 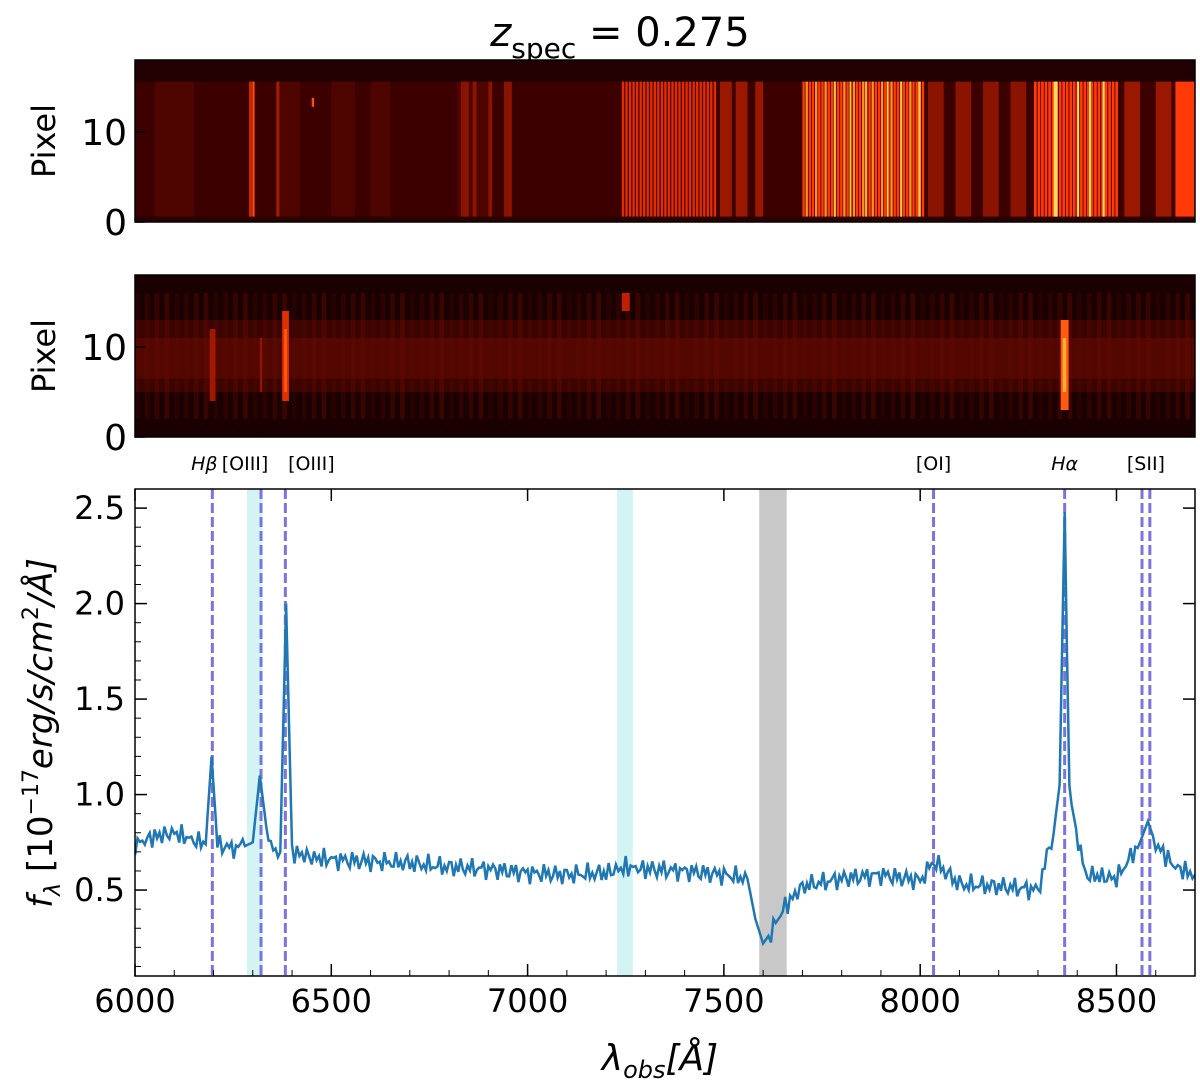 What do you see at coordinates (42, 733) in the screenshot?
I see `y-axis-label: fλ [10−17erg/s/cm2/Å]` at bounding box center [42, 733].